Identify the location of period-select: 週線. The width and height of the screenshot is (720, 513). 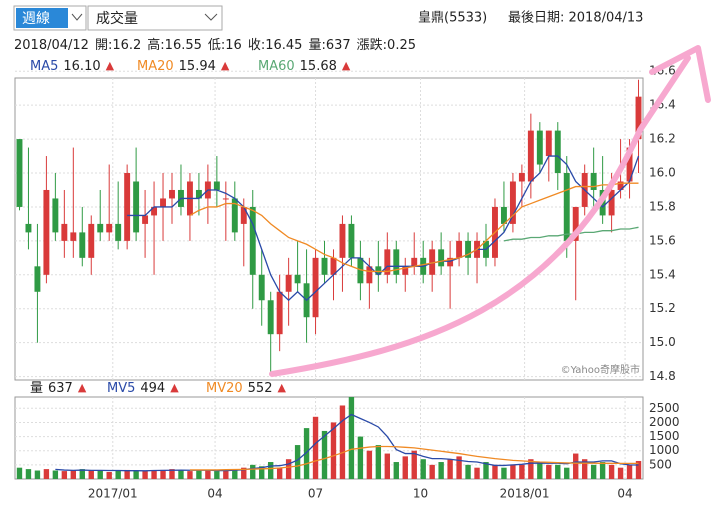
(50, 18).